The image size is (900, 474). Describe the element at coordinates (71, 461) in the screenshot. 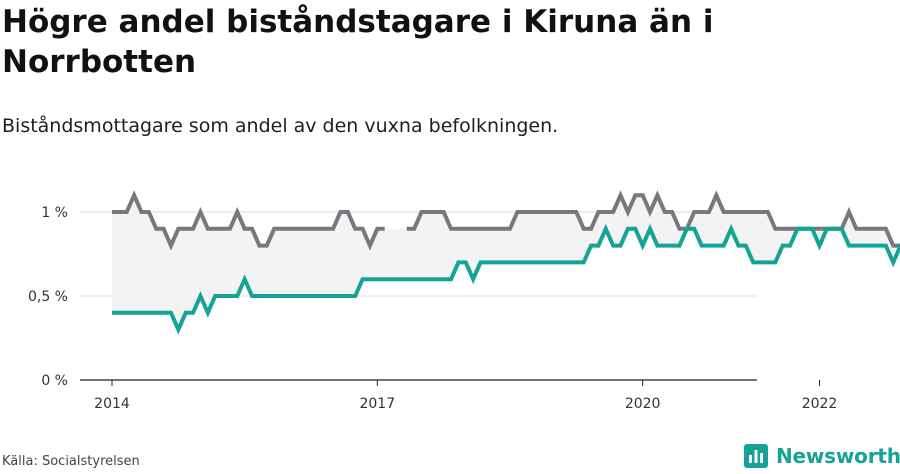

I see `source-note: Källa: Socialstyrelsen` at that location.